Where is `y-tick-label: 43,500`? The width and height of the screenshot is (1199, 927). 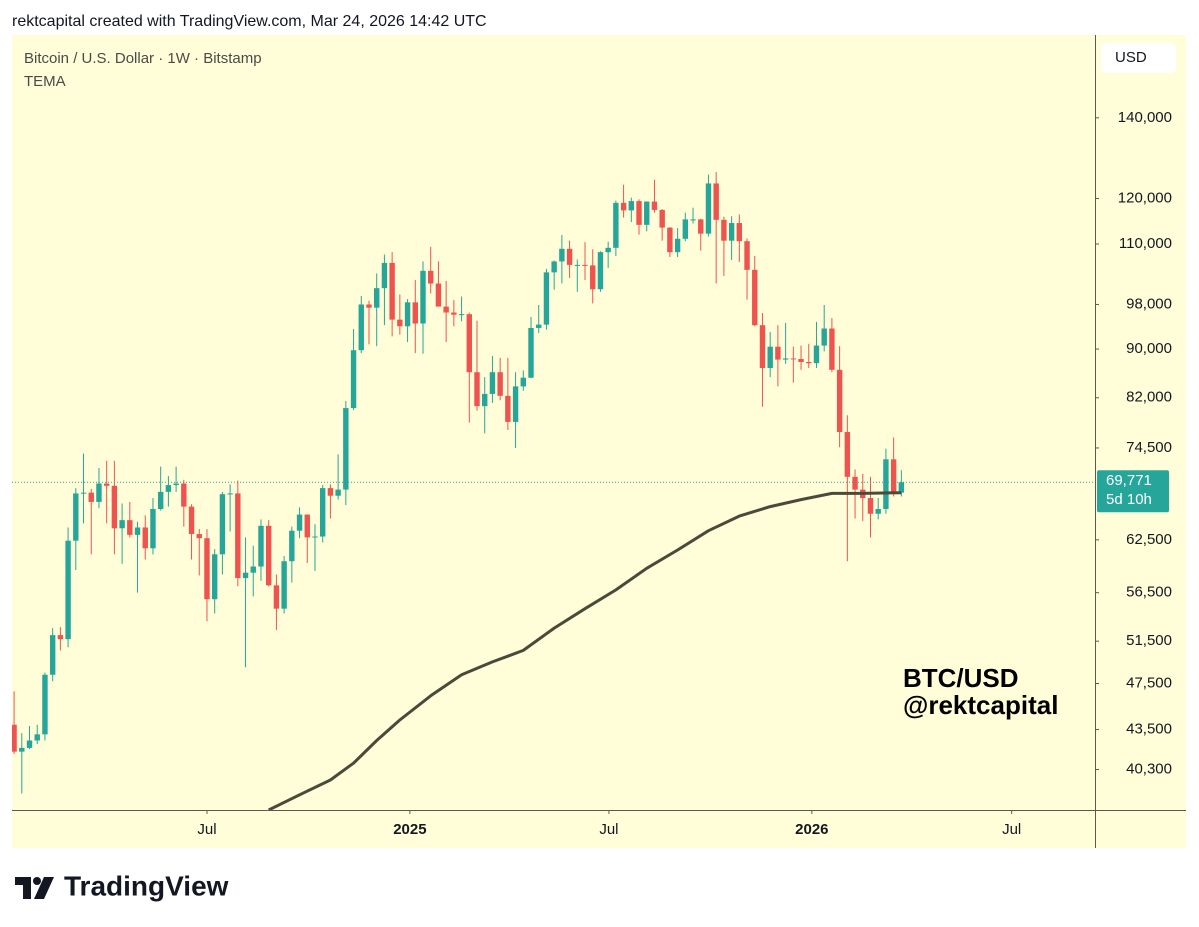
y-tick-label: 43,500 is located at coordinates (1149, 728).